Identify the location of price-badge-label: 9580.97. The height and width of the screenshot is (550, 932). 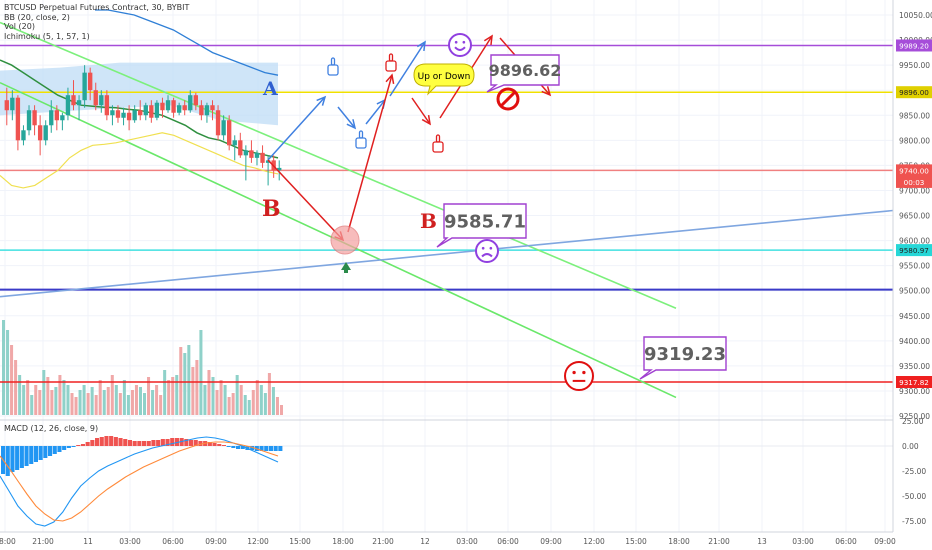
(914, 250).